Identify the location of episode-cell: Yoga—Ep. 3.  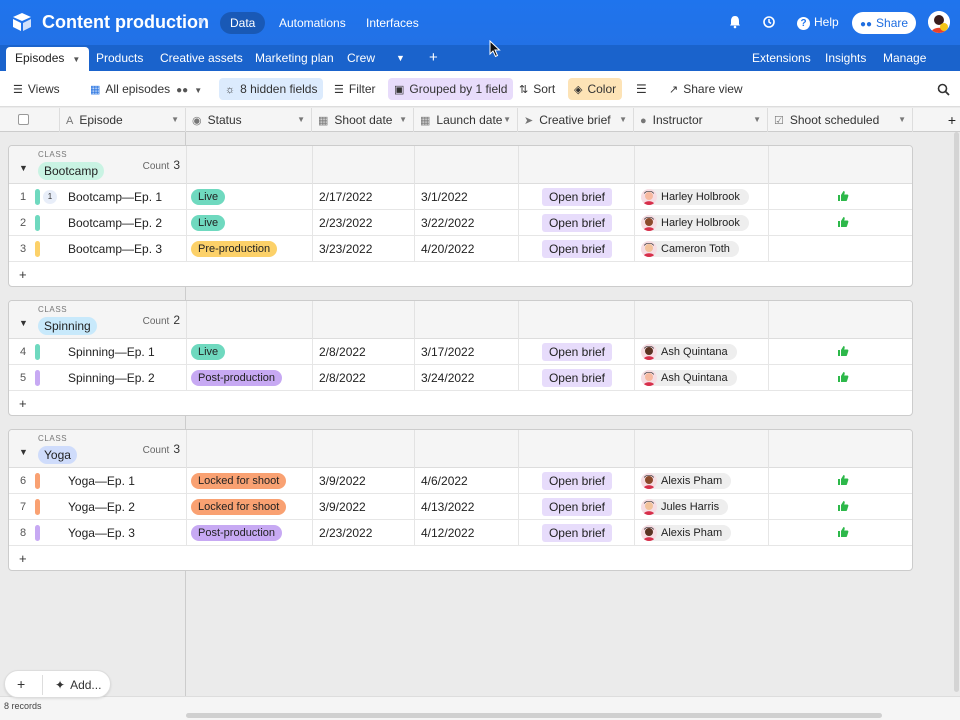
(101, 533).